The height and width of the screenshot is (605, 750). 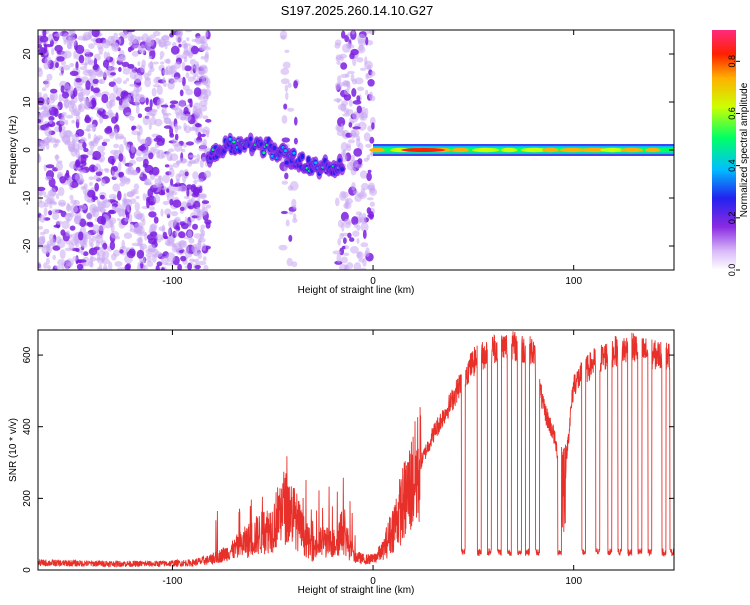 What do you see at coordinates (573, 581) in the screenshot?
I see `x-tick-label: 100` at bounding box center [573, 581].